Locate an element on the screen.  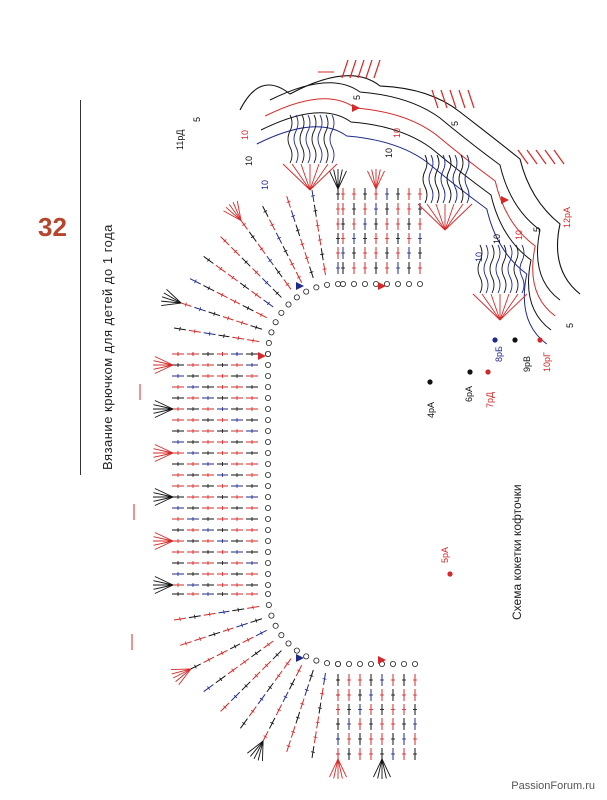
side-rule is located at coordinates (80, 287).